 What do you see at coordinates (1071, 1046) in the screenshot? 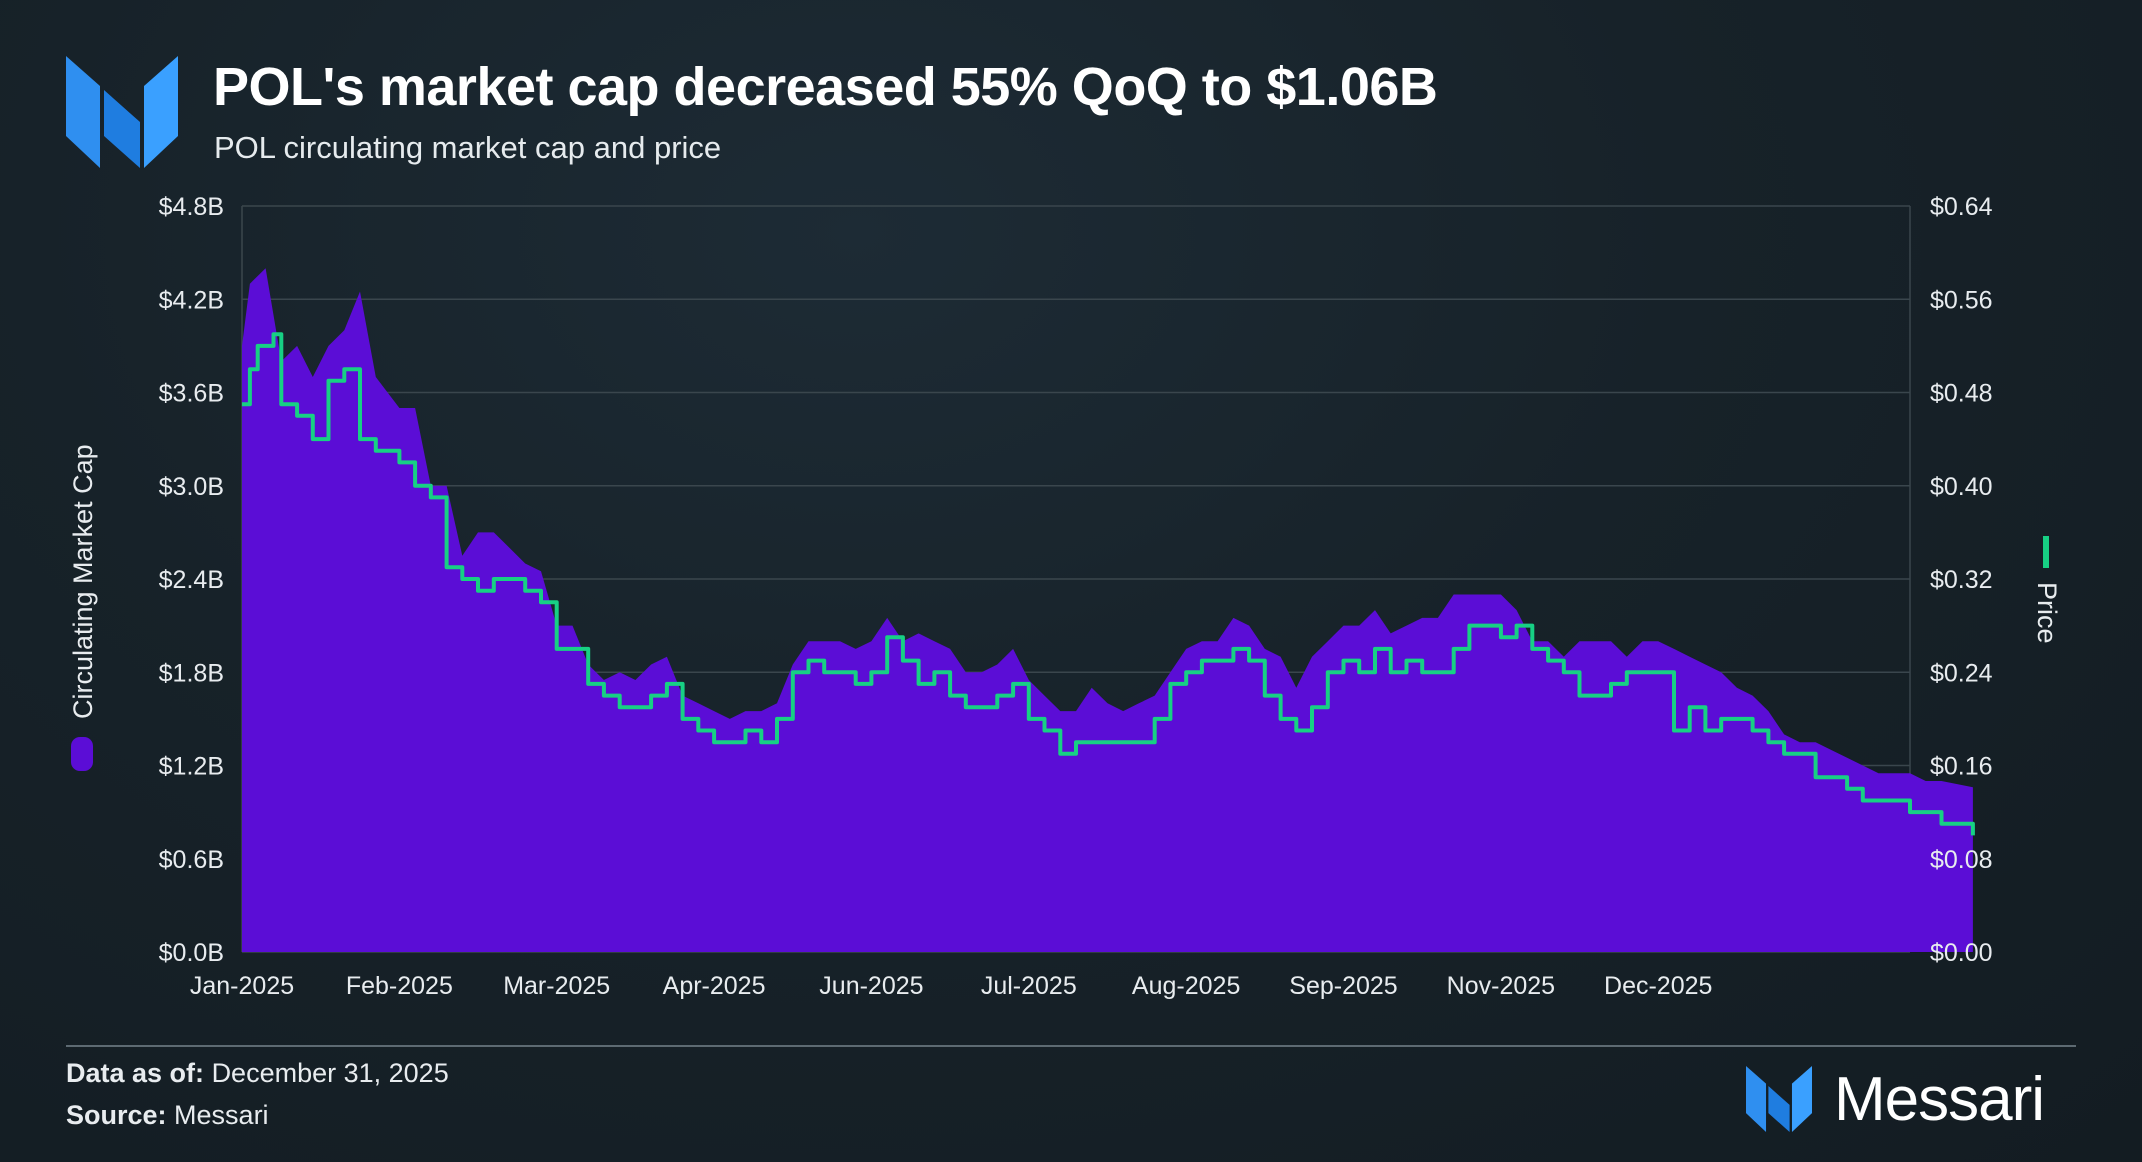
I see `footer-divider` at bounding box center [1071, 1046].